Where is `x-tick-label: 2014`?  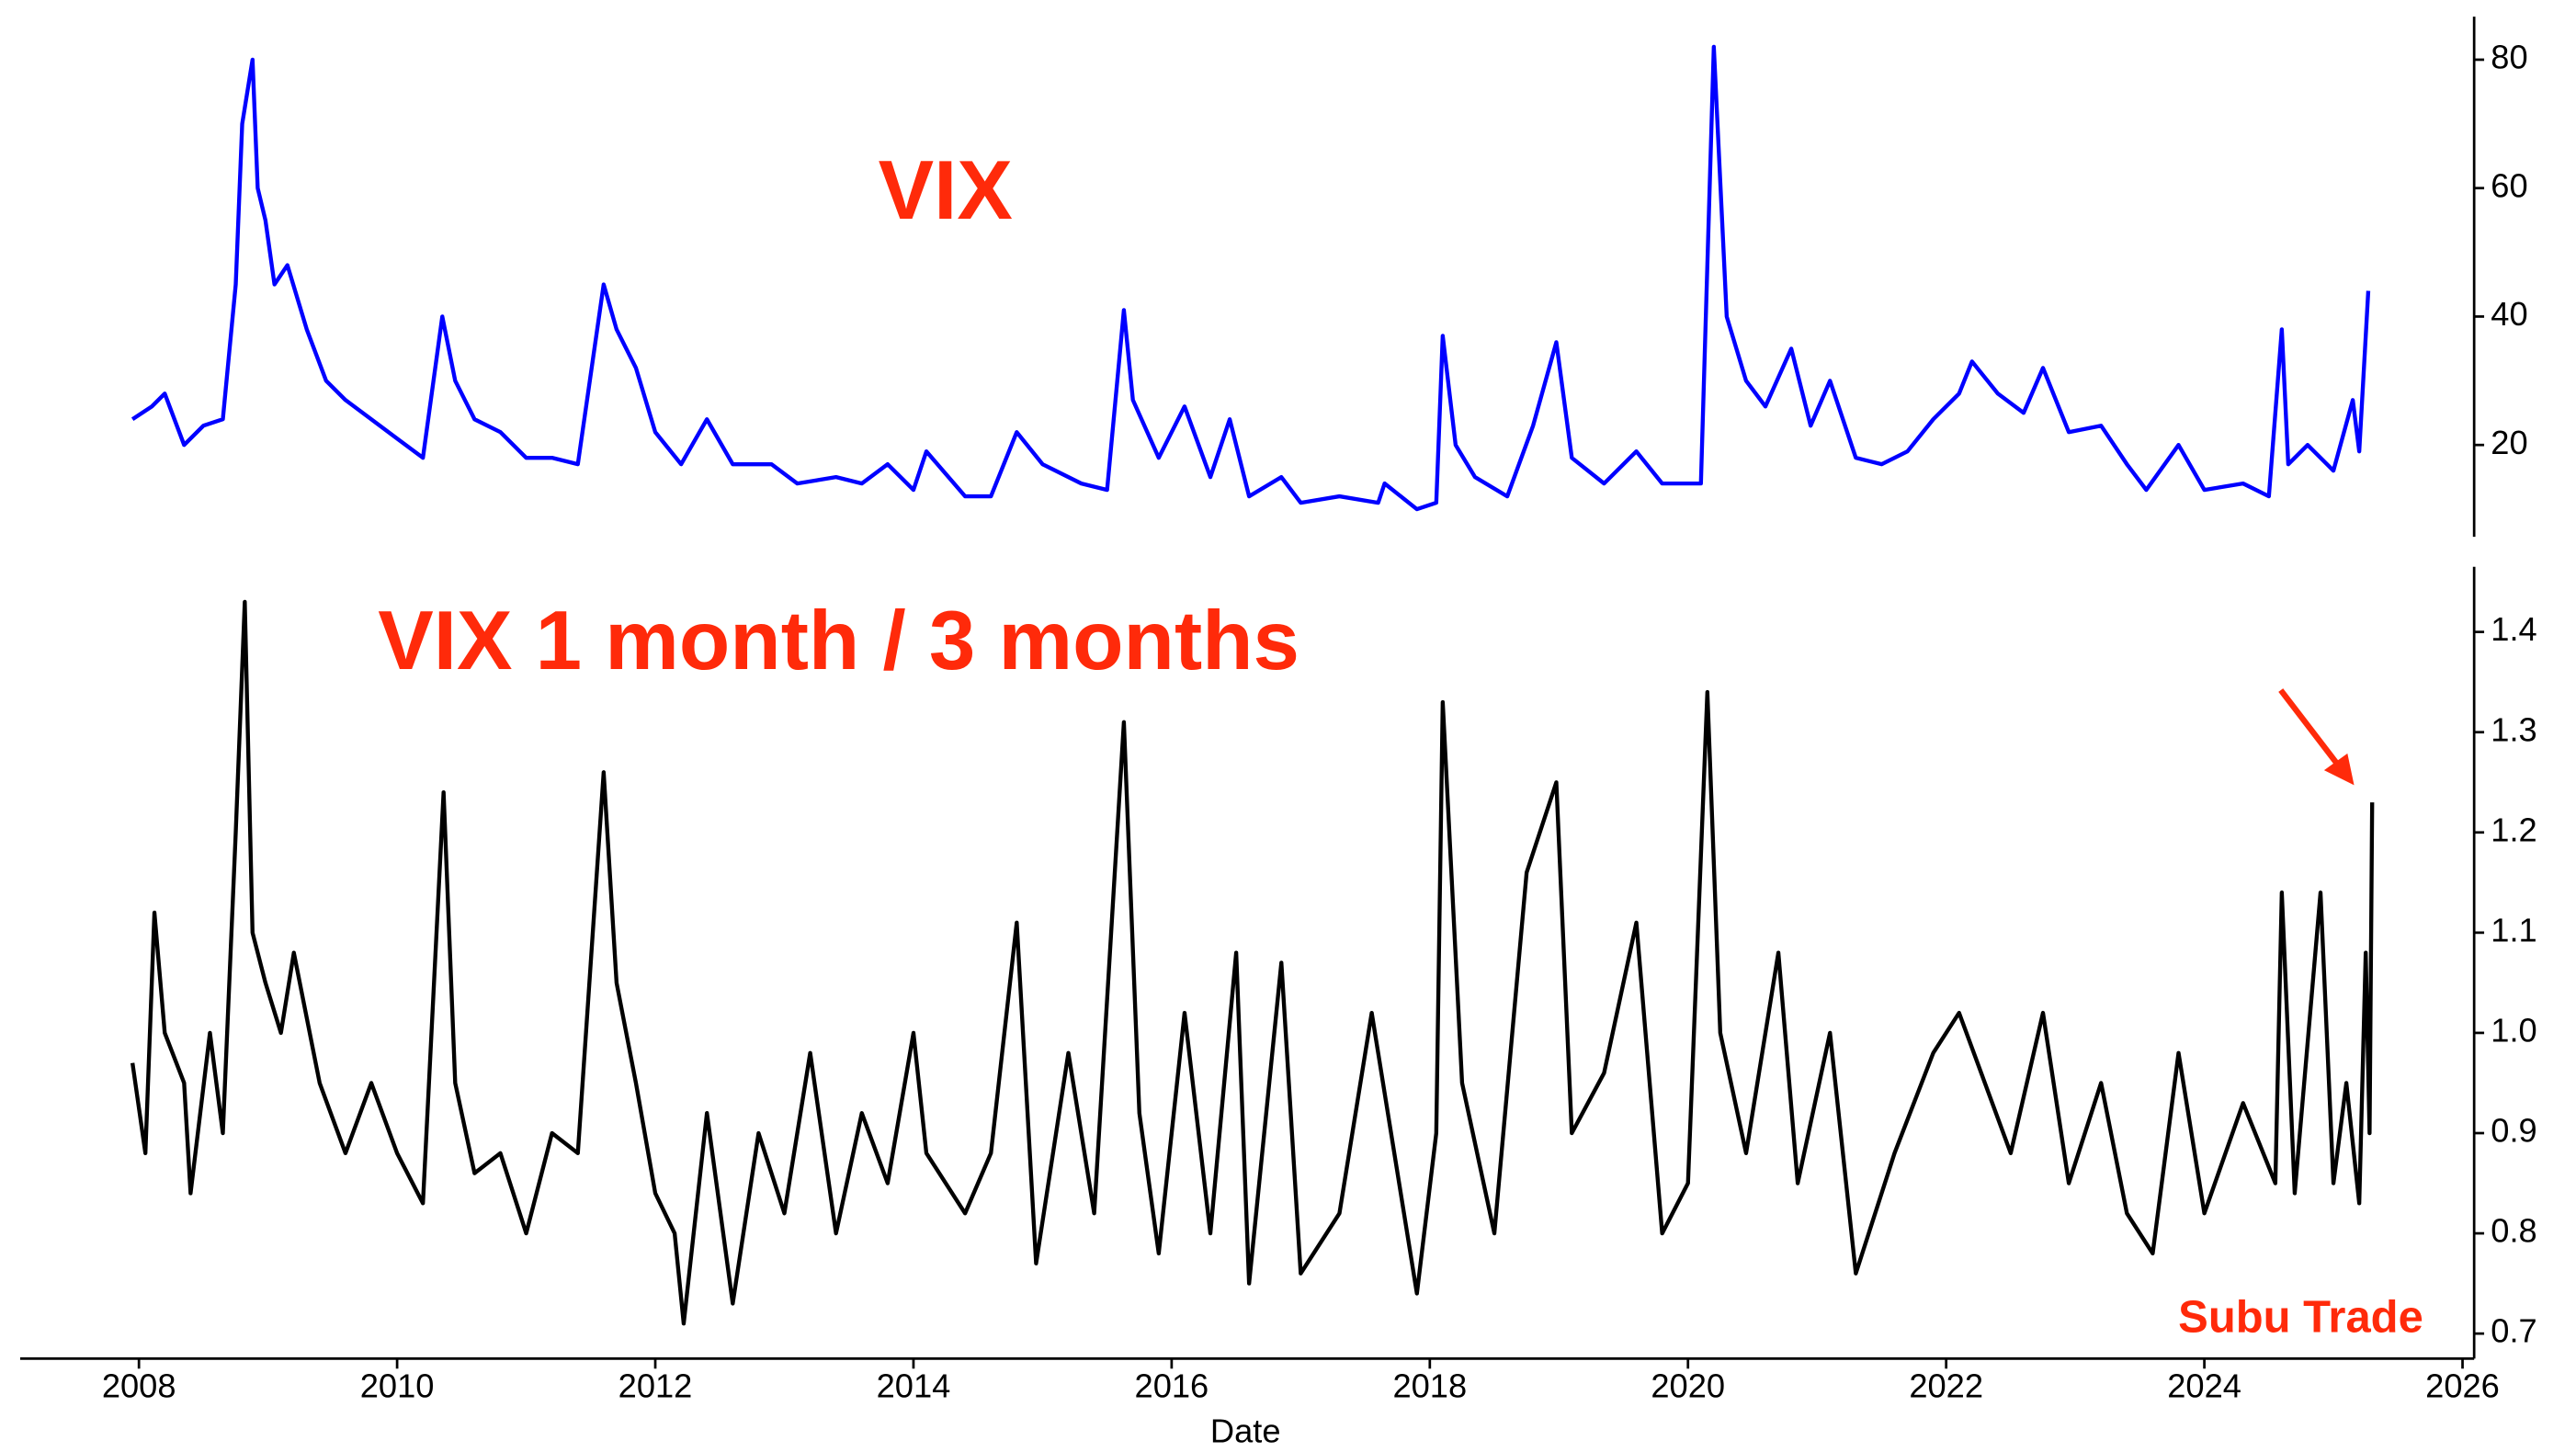 x-tick-label: 2014 is located at coordinates (914, 1386).